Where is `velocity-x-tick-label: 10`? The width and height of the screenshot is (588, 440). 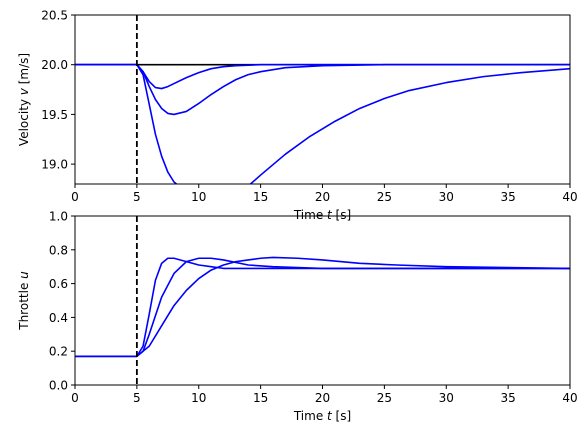 velocity-x-tick-label: 10 is located at coordinates (198, 197).